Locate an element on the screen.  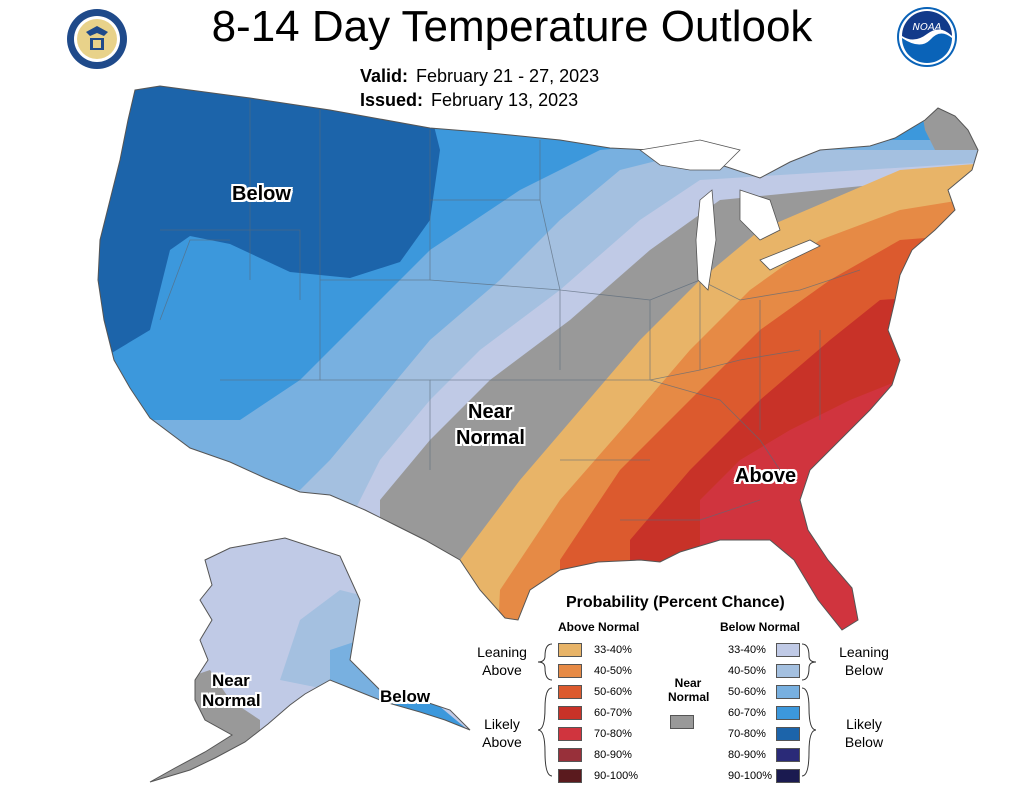
label-below-alaska: Below is located at coordinates (405, 696).